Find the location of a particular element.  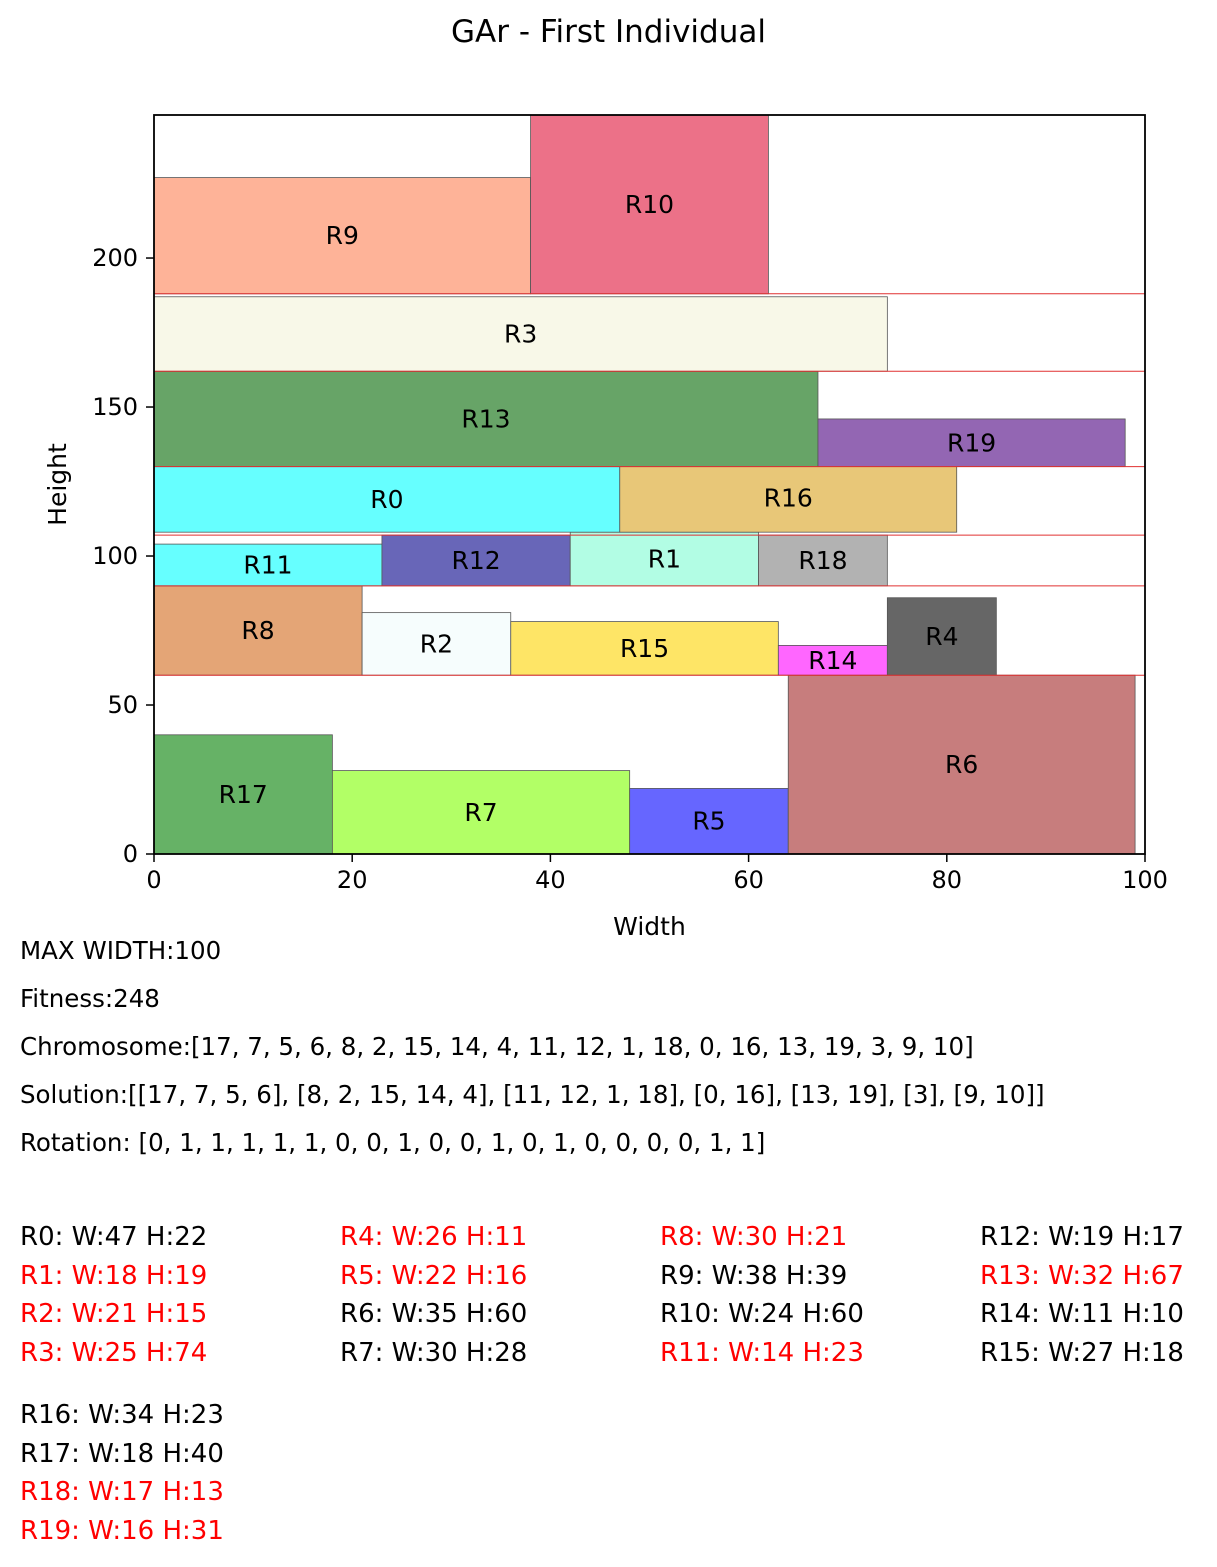

dimension-item: R4: W:26 H:11 is located at coordinates (434, 1237).